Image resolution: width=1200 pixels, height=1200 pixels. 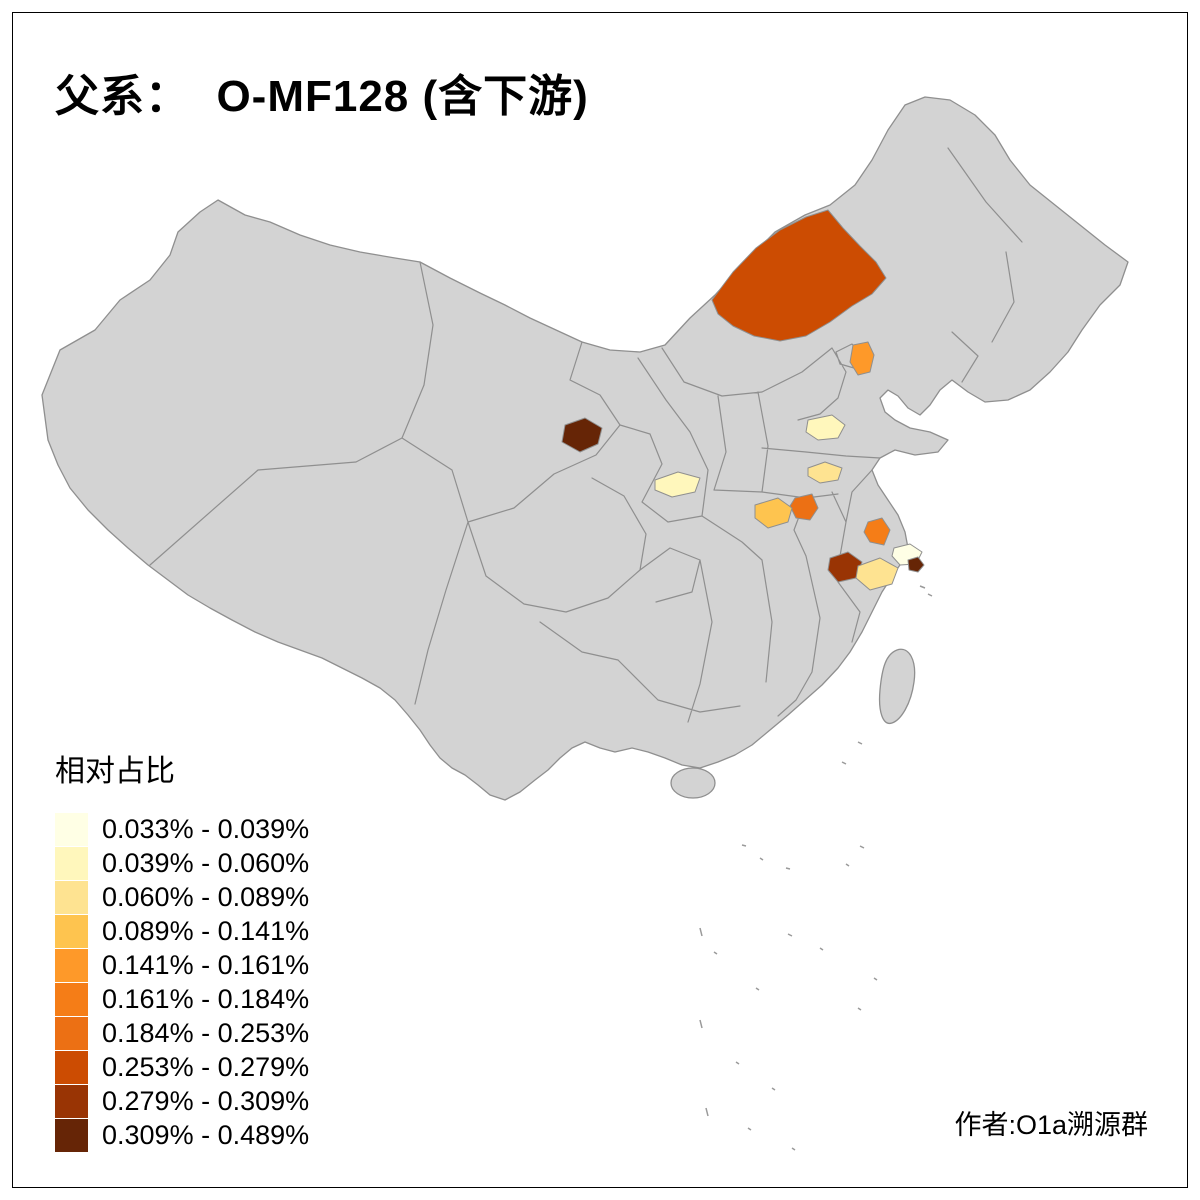 I want to click on author-credit: 作者:O1a溯源群, so click(x=1051, y=1125).